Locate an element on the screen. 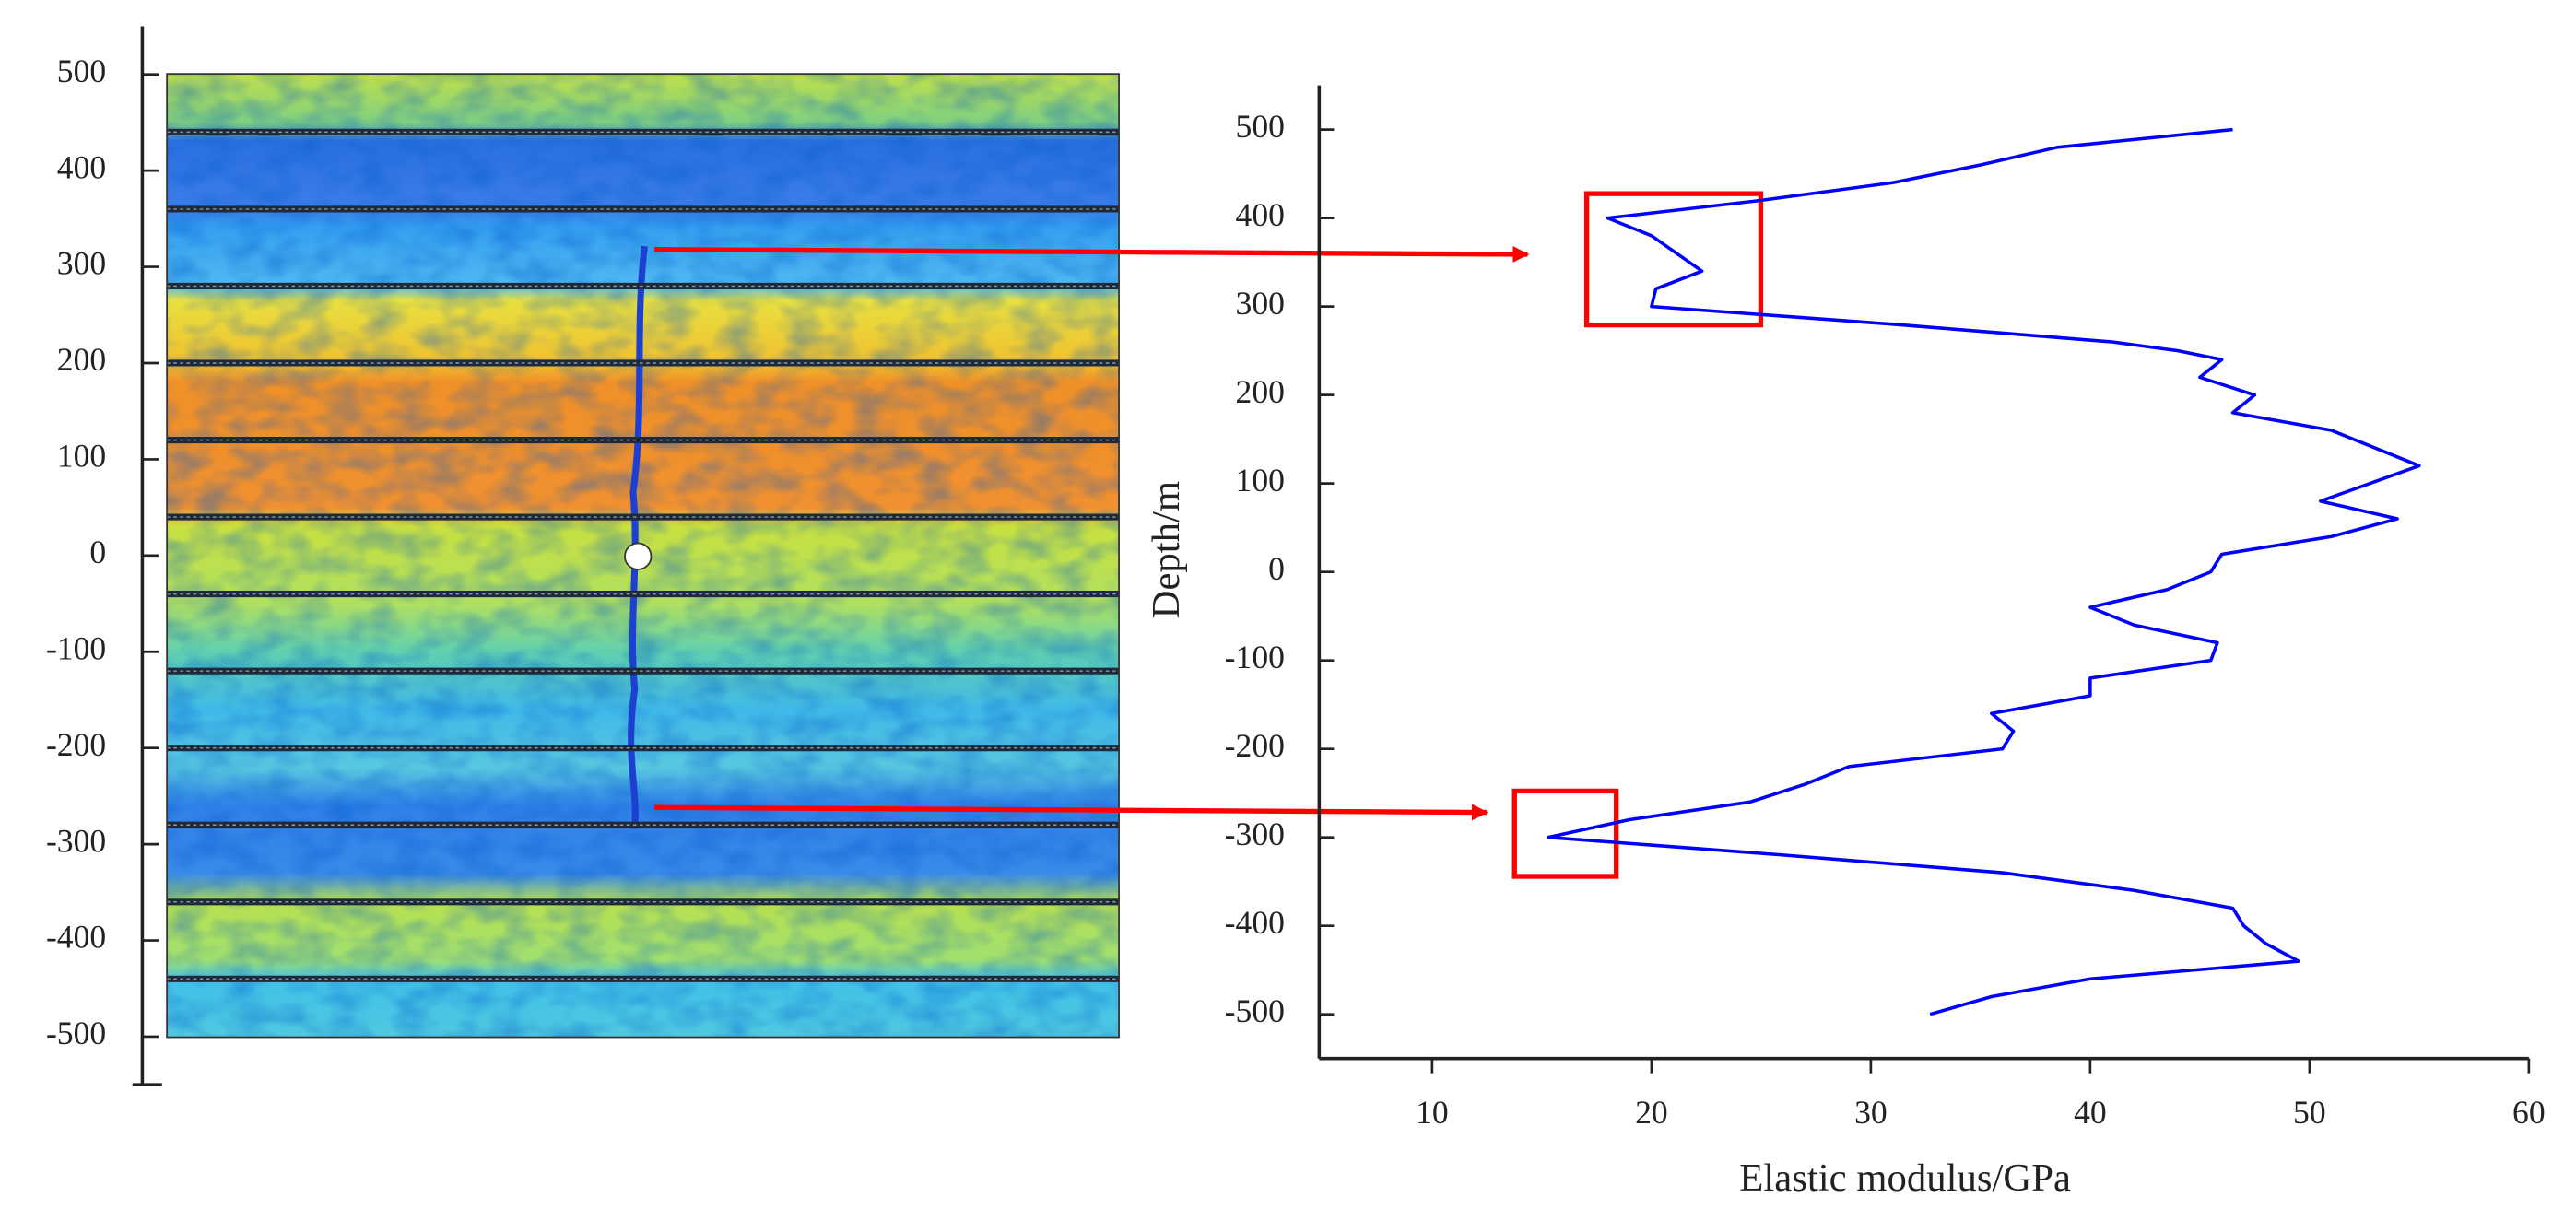 The width and height of the screenshot is (2576, 1221). x-axis-label: Elastic modulus/GPa is located at coordinates (1905, 1178).